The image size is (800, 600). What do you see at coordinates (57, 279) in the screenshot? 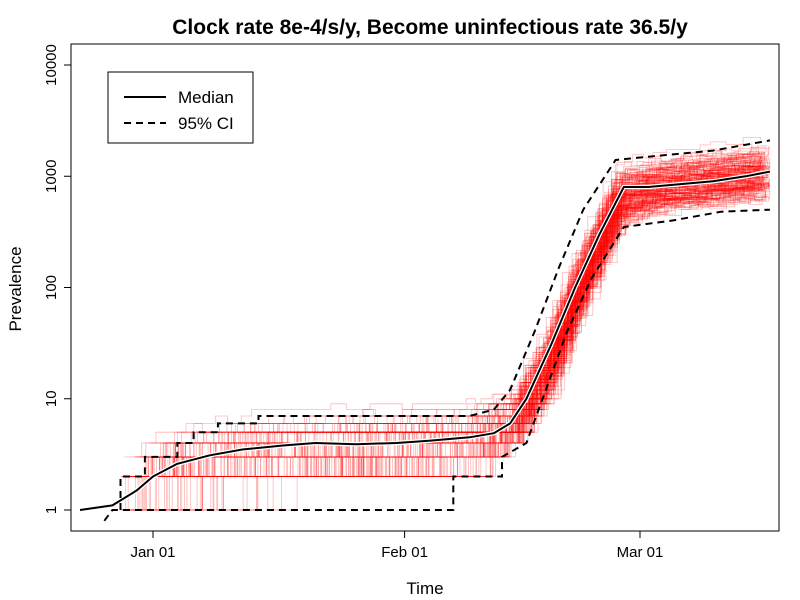
I see `y-axis: 1 10 100 1000 10000` at bounding box center [57, 279].